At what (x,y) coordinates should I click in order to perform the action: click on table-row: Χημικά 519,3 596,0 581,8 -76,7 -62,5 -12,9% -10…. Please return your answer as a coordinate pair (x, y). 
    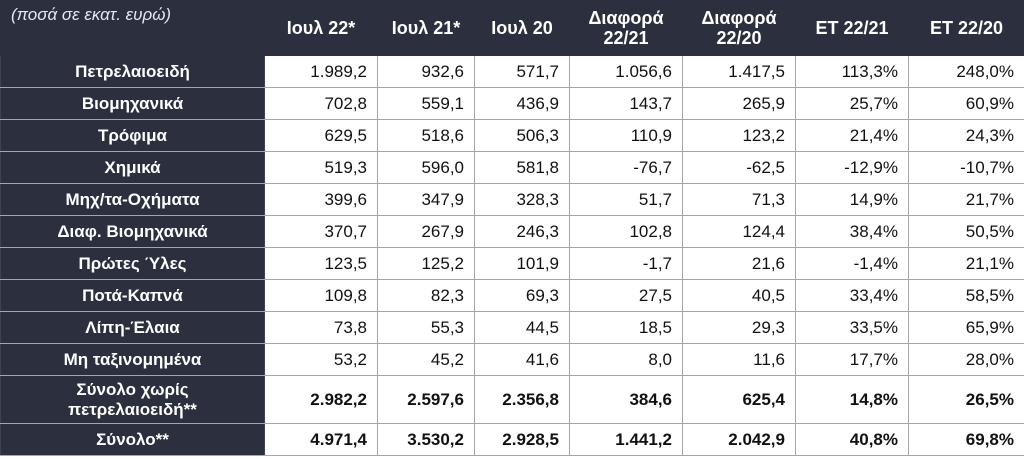
    Looking at the image, I should click on (512, 167).